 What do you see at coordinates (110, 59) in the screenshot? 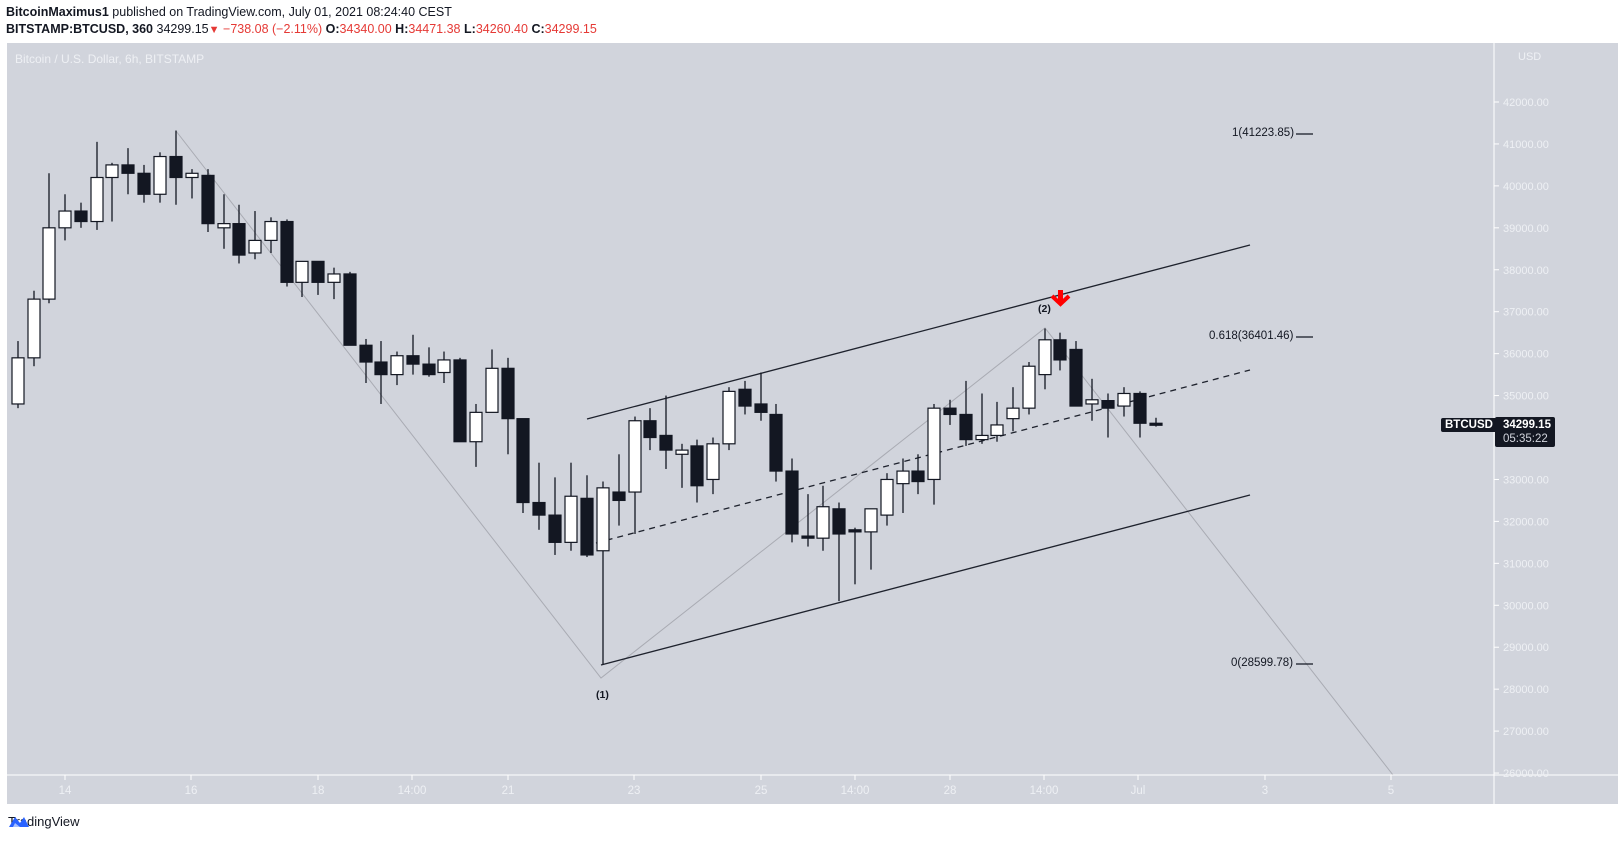
I see `chart-title: Bitcoin / U.S. Dollar, 6h, BITSTAMP` at bounding box center [110, 59].